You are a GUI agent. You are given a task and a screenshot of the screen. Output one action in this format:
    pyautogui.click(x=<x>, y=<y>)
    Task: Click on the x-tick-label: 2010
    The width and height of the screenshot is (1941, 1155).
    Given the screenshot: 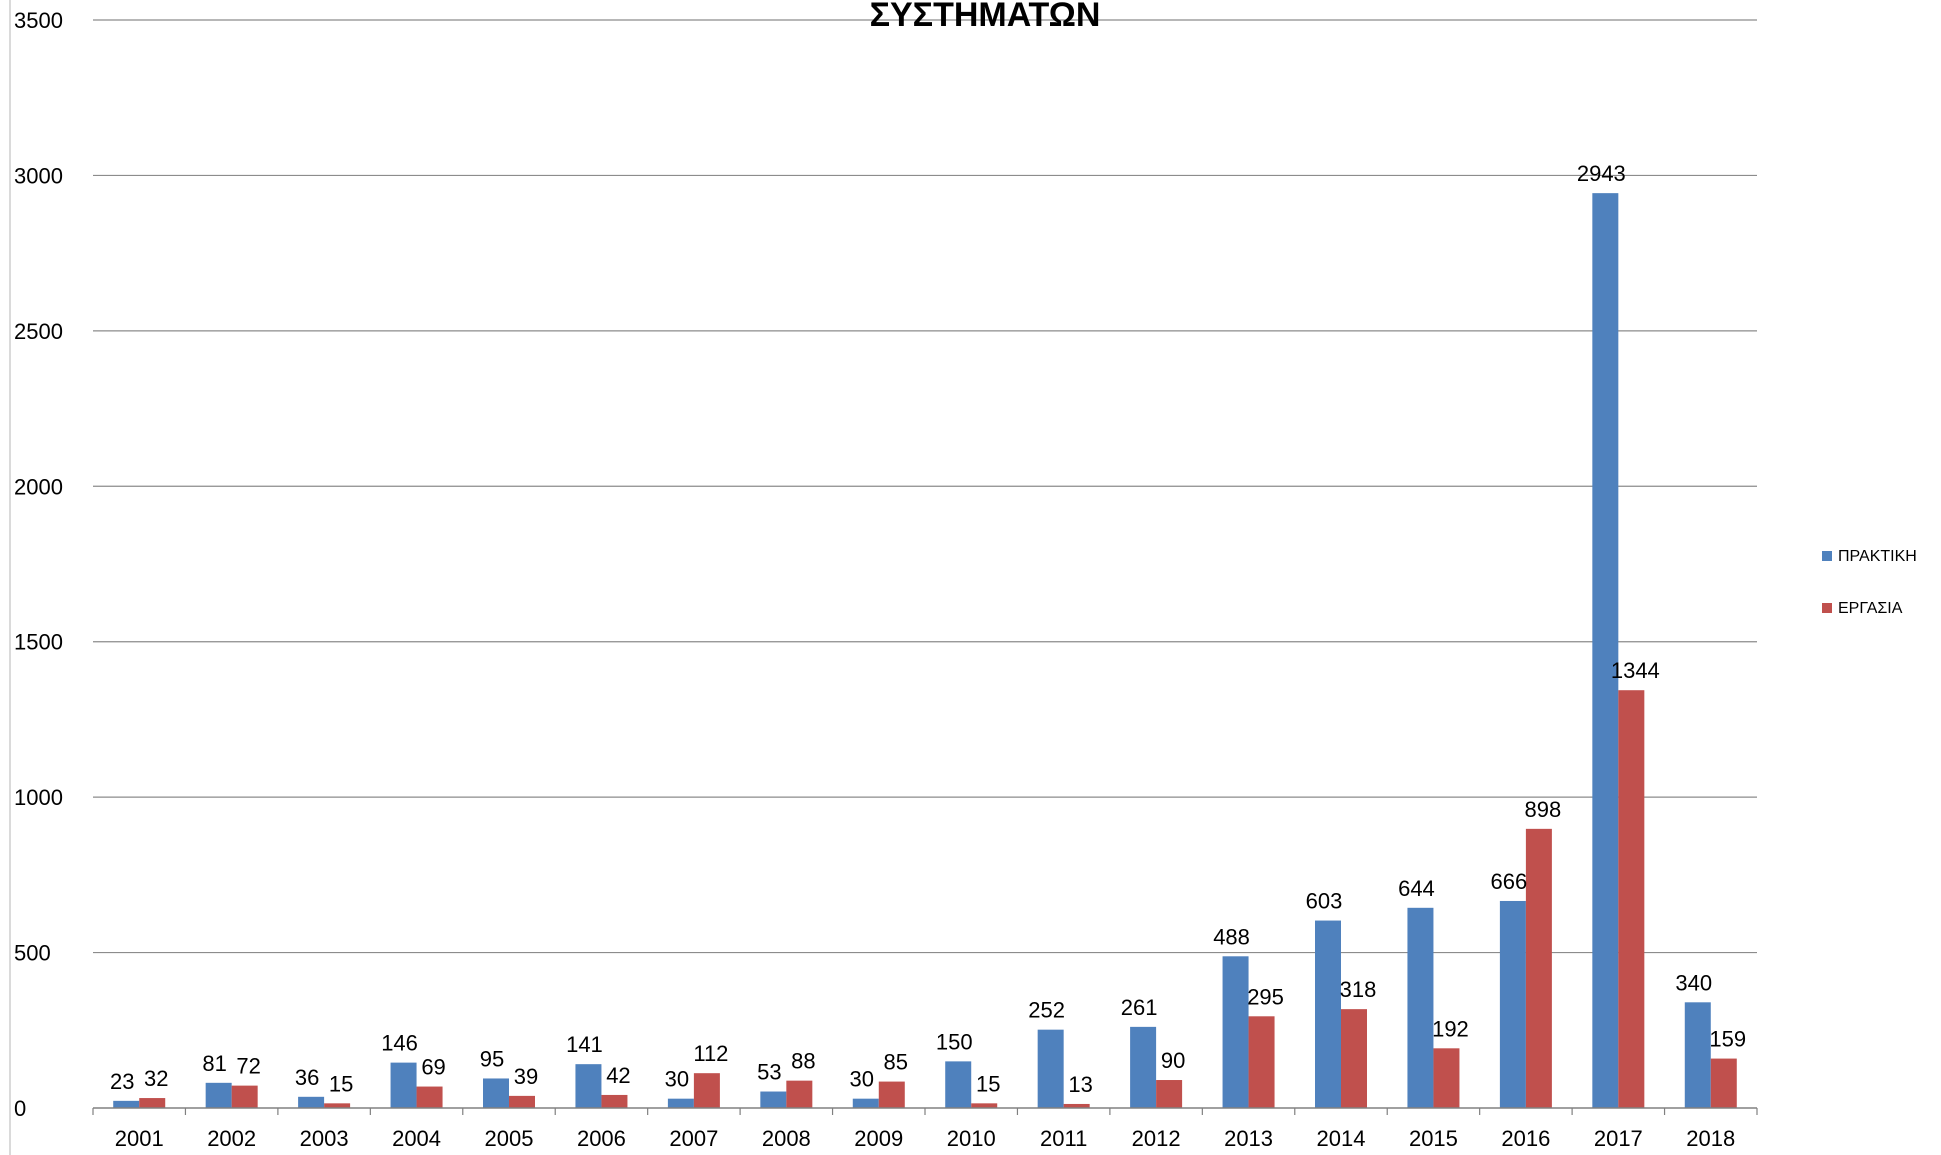 What is the action you would take?
    pyautogui.click(x=971, y=1138)
    